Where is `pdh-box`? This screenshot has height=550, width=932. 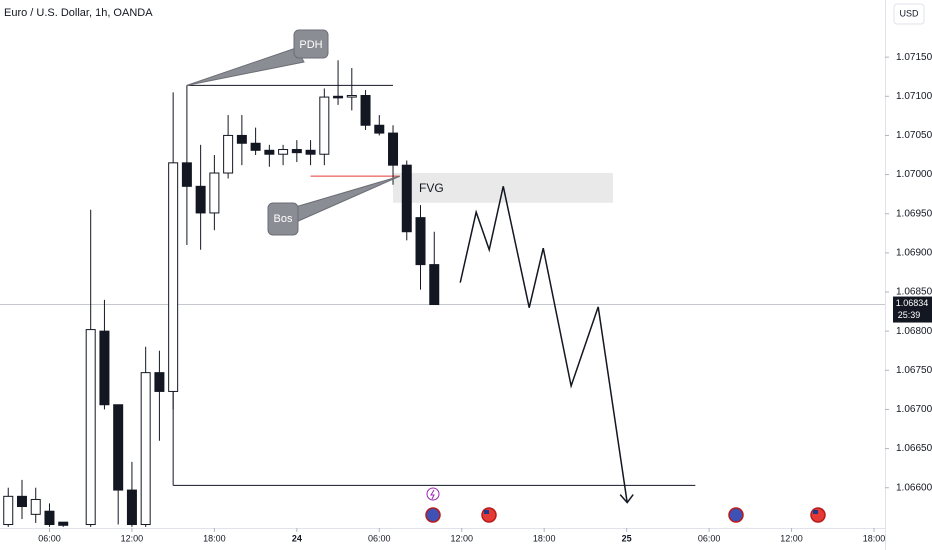 pdh-box is located at coordinates (311, 44).